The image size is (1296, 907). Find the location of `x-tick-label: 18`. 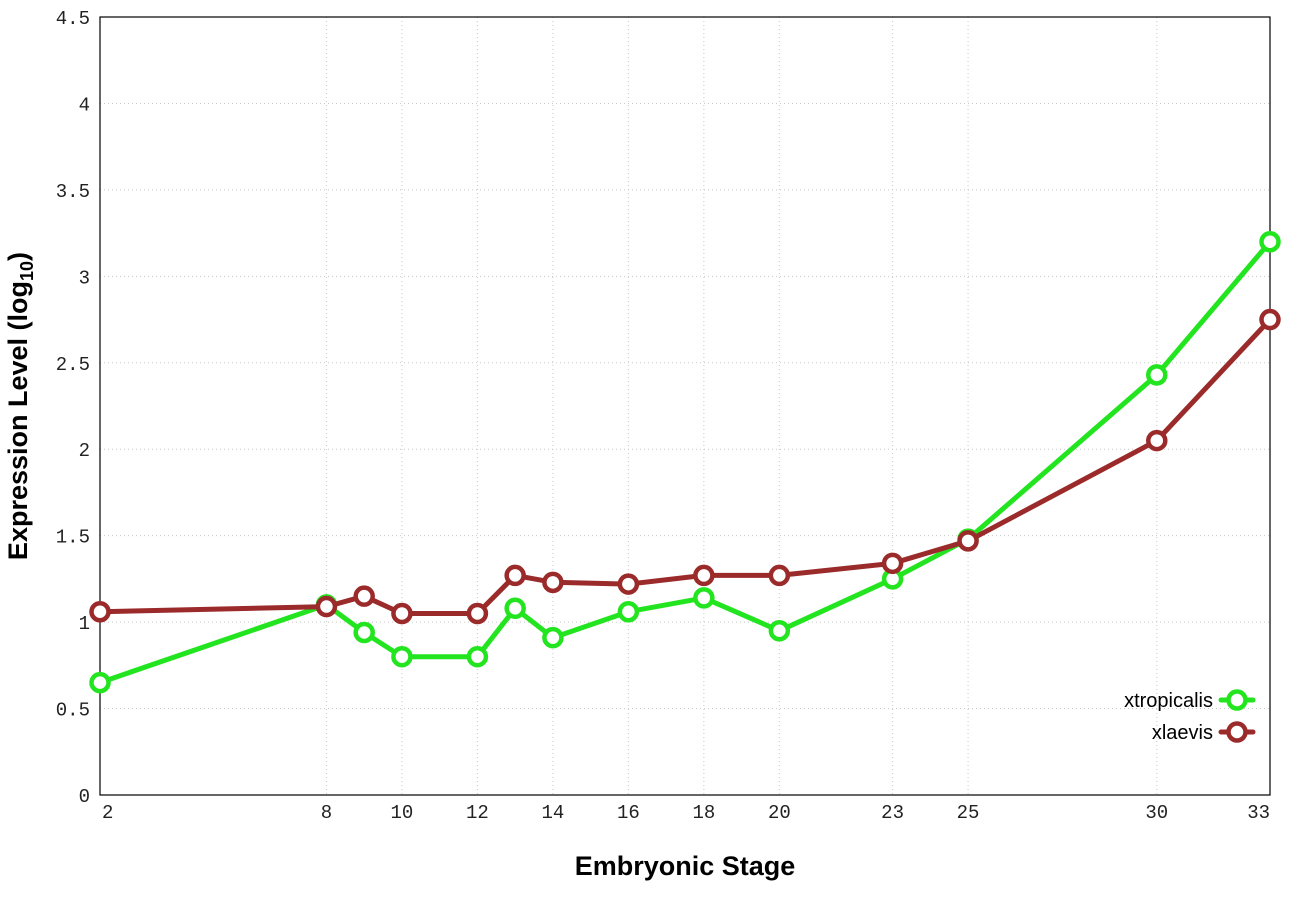

x-tick-label: 18 is located at coordinates (703, 813).